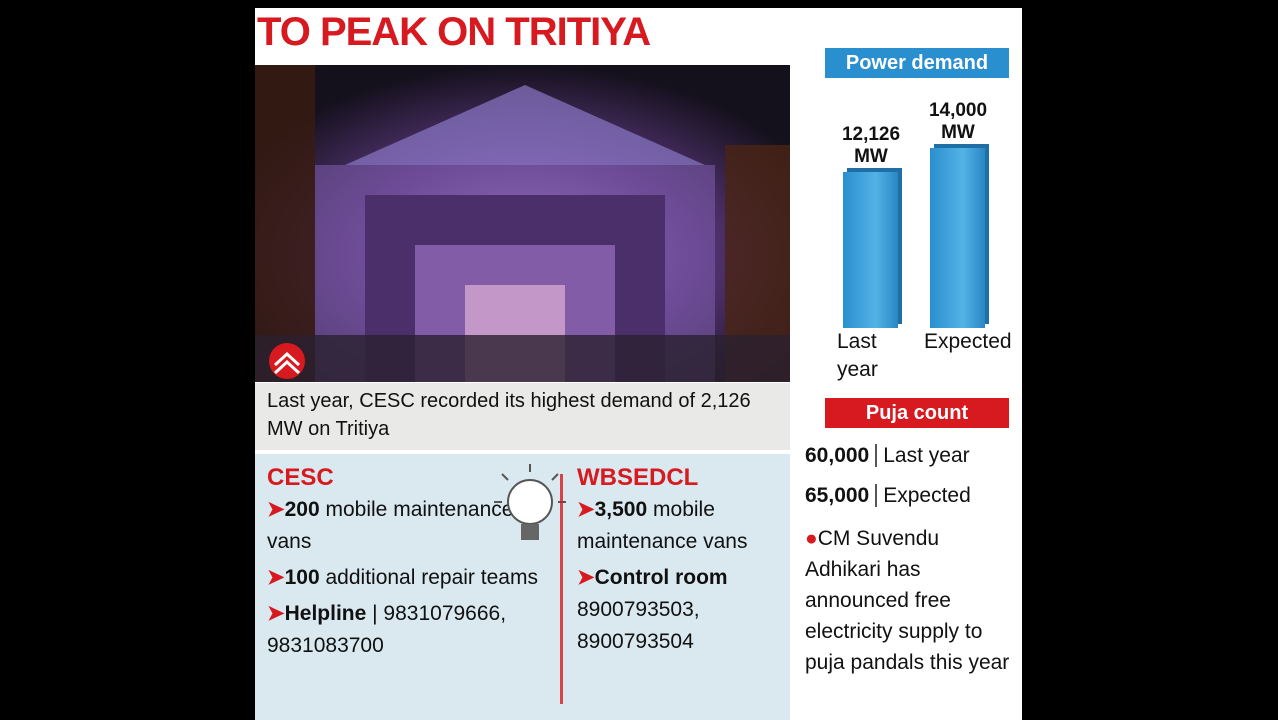 This screenshot has width=1278, height=720. Describe the element at coordinates (300, 477) in the screenshot. I see `cesc-heading: CESC` at that location.